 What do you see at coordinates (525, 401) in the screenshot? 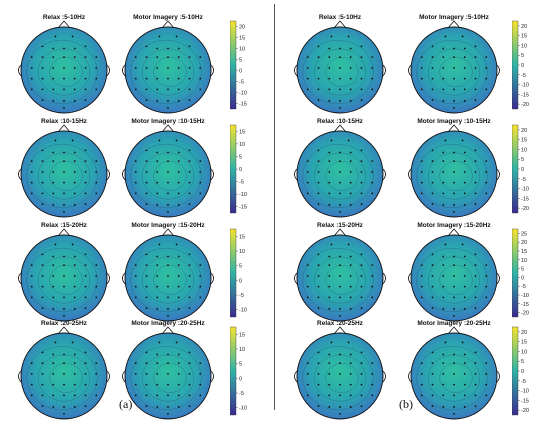
I see `colorbar-tick-label: -15` at bounding box center [525, 401].